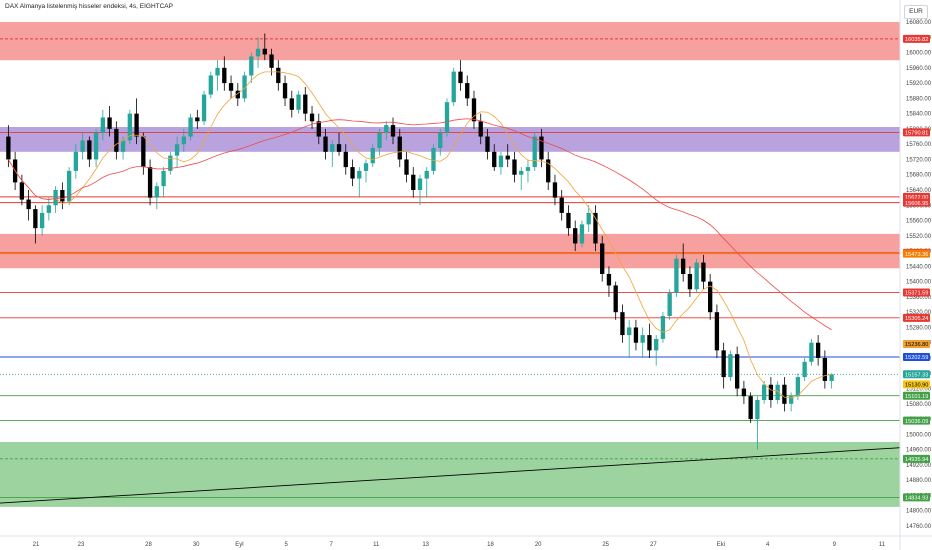 The width and height of the screenshot is (932, 550). I want to click on y-tick-label: 14800.00, so click(919, 512).